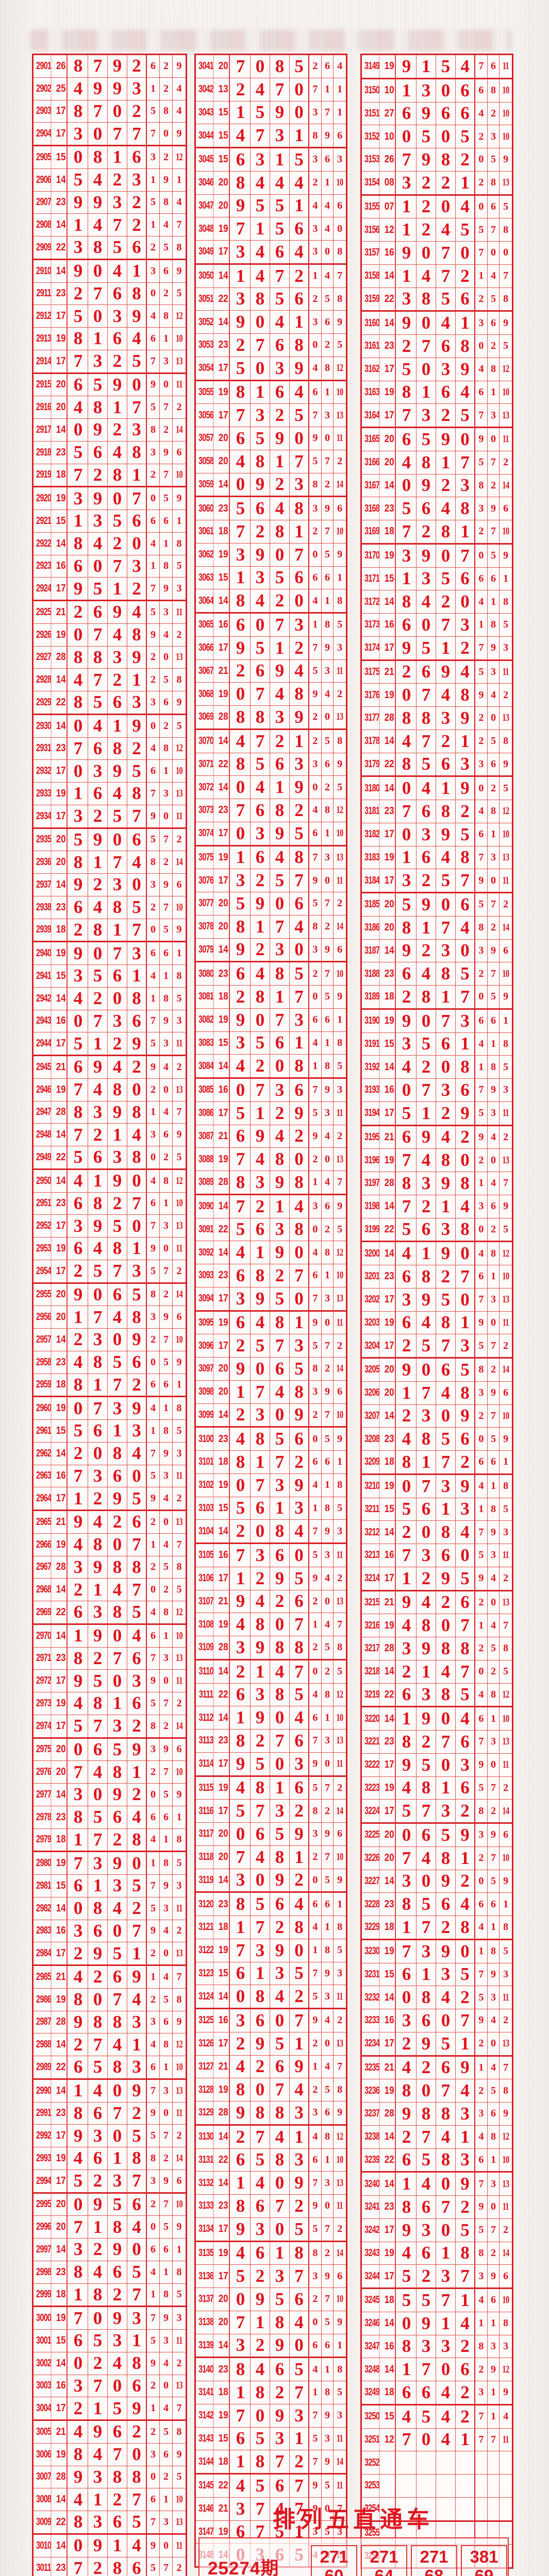 Image resolution: width=549 pixels, height=2576 pixels. What do you see at coordinates (271, 2137) in the screenshot?
I see `lottery-row: 3130 14 2 7 4 1 4 8 12` at bounding box center [271, 2137].